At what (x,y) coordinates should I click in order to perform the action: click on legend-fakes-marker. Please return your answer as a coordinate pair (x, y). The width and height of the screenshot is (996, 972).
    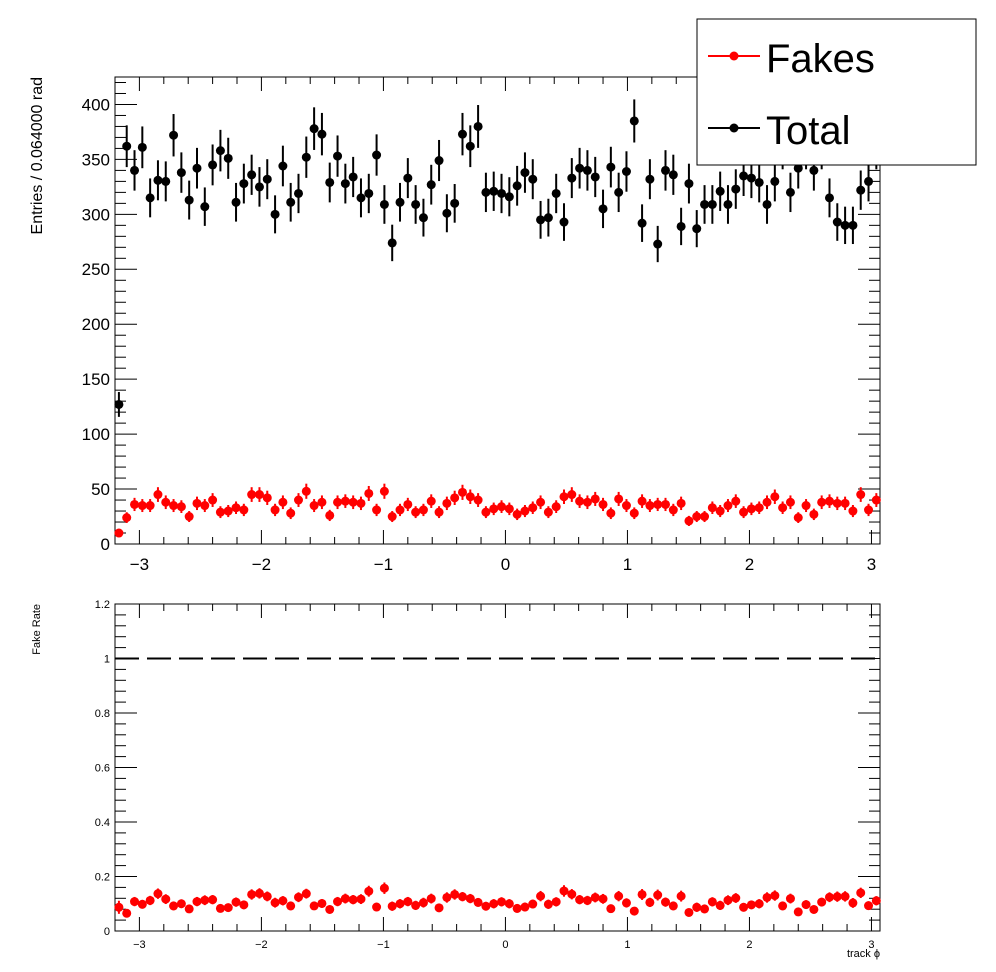
    Looking at the image, I should click on (734, 56).